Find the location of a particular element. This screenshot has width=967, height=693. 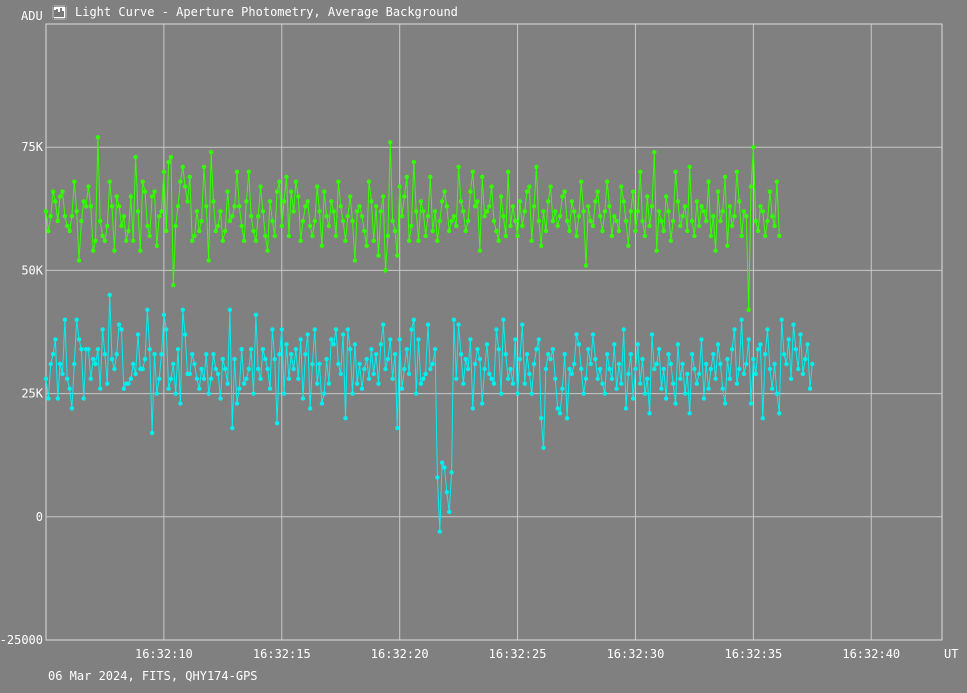

x-tick-label: 16:32:20 is located at coordinates (400, 654).